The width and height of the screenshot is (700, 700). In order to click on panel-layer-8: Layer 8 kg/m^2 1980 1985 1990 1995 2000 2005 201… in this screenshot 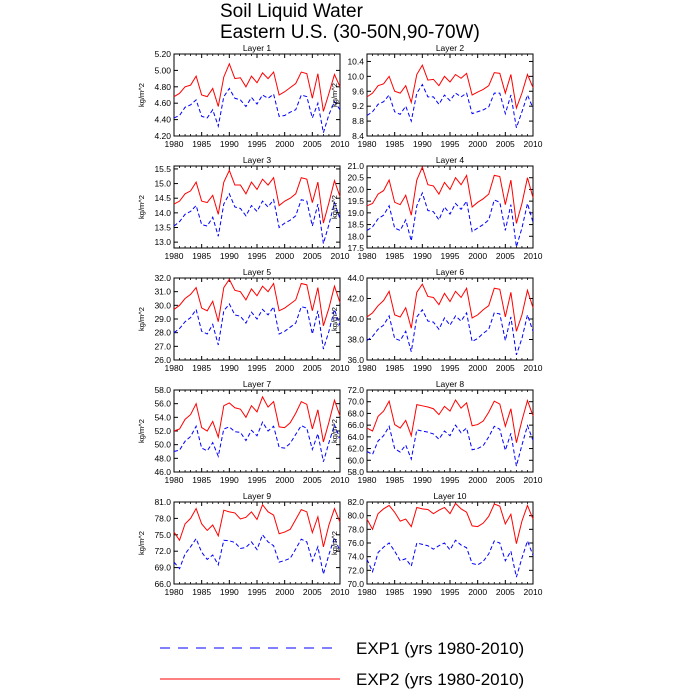, I will do `click(436, 432)`.